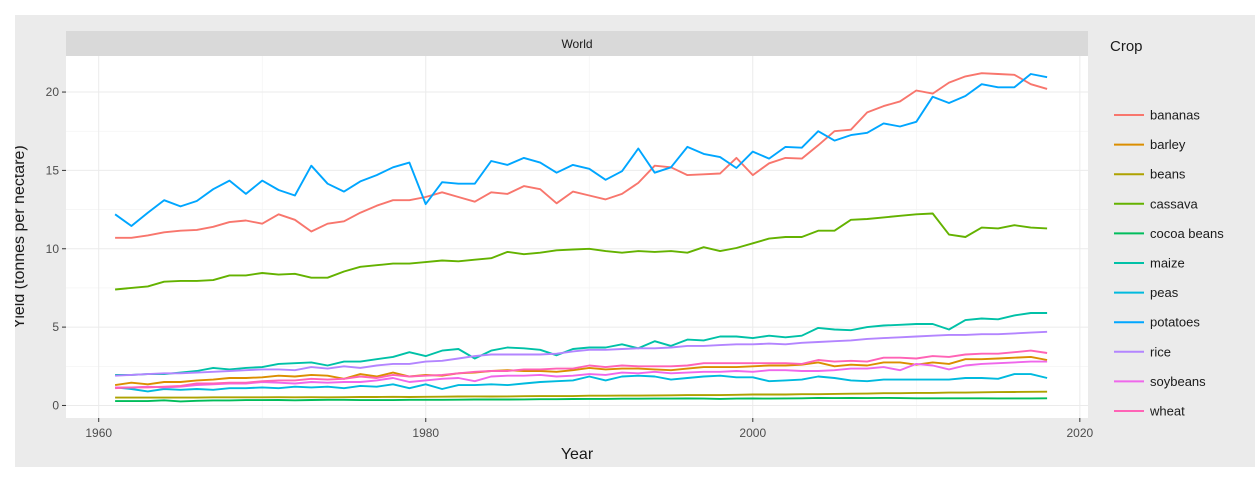  Describe the element at coordinates (581, 399) in the screenshot. I see `series-line-cocoa-beans` at that location.